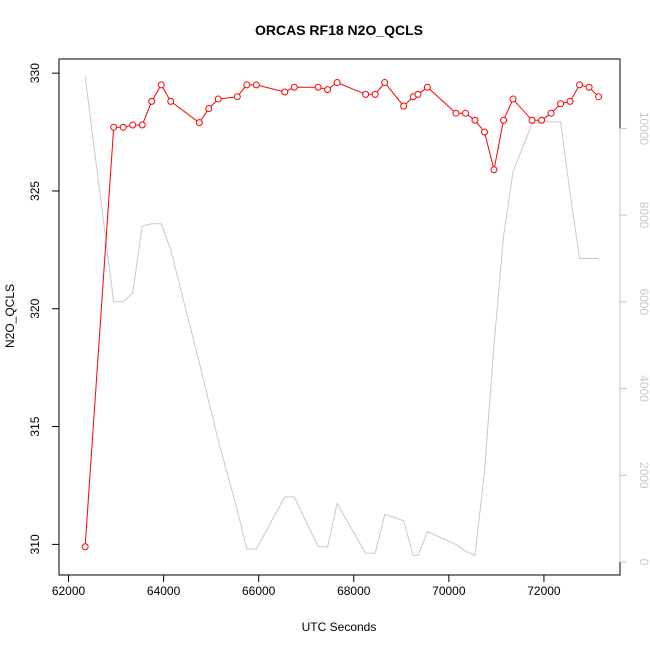  I want to click on y2-tick-label: 2000, so click(643, 475).